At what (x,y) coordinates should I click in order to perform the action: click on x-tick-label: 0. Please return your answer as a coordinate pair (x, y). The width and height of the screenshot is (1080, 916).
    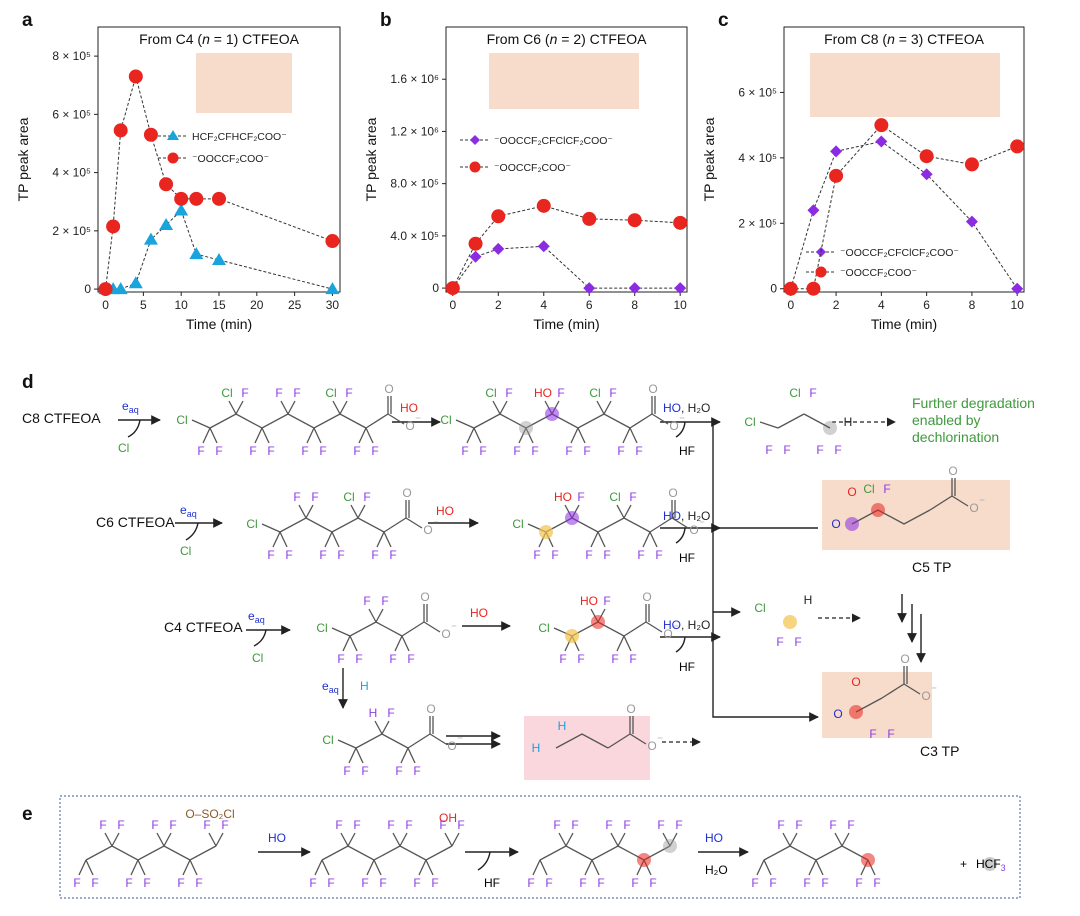
    Looking at the image, I should click on (790, 305).